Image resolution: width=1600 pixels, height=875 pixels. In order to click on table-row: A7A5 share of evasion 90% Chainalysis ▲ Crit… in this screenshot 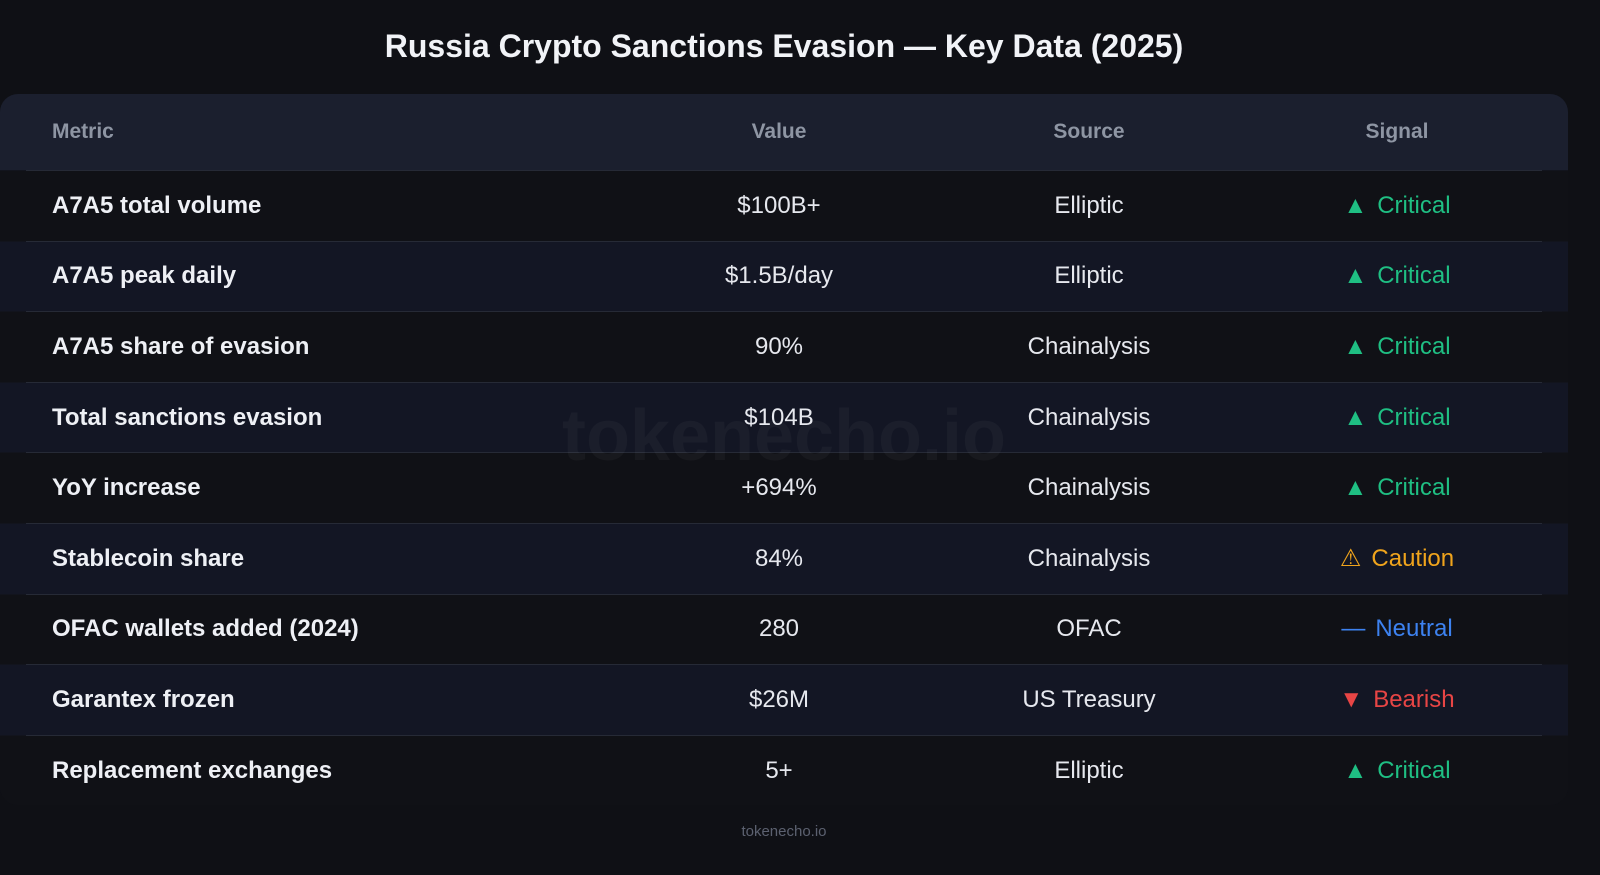, I will do `click(784, 346)`.